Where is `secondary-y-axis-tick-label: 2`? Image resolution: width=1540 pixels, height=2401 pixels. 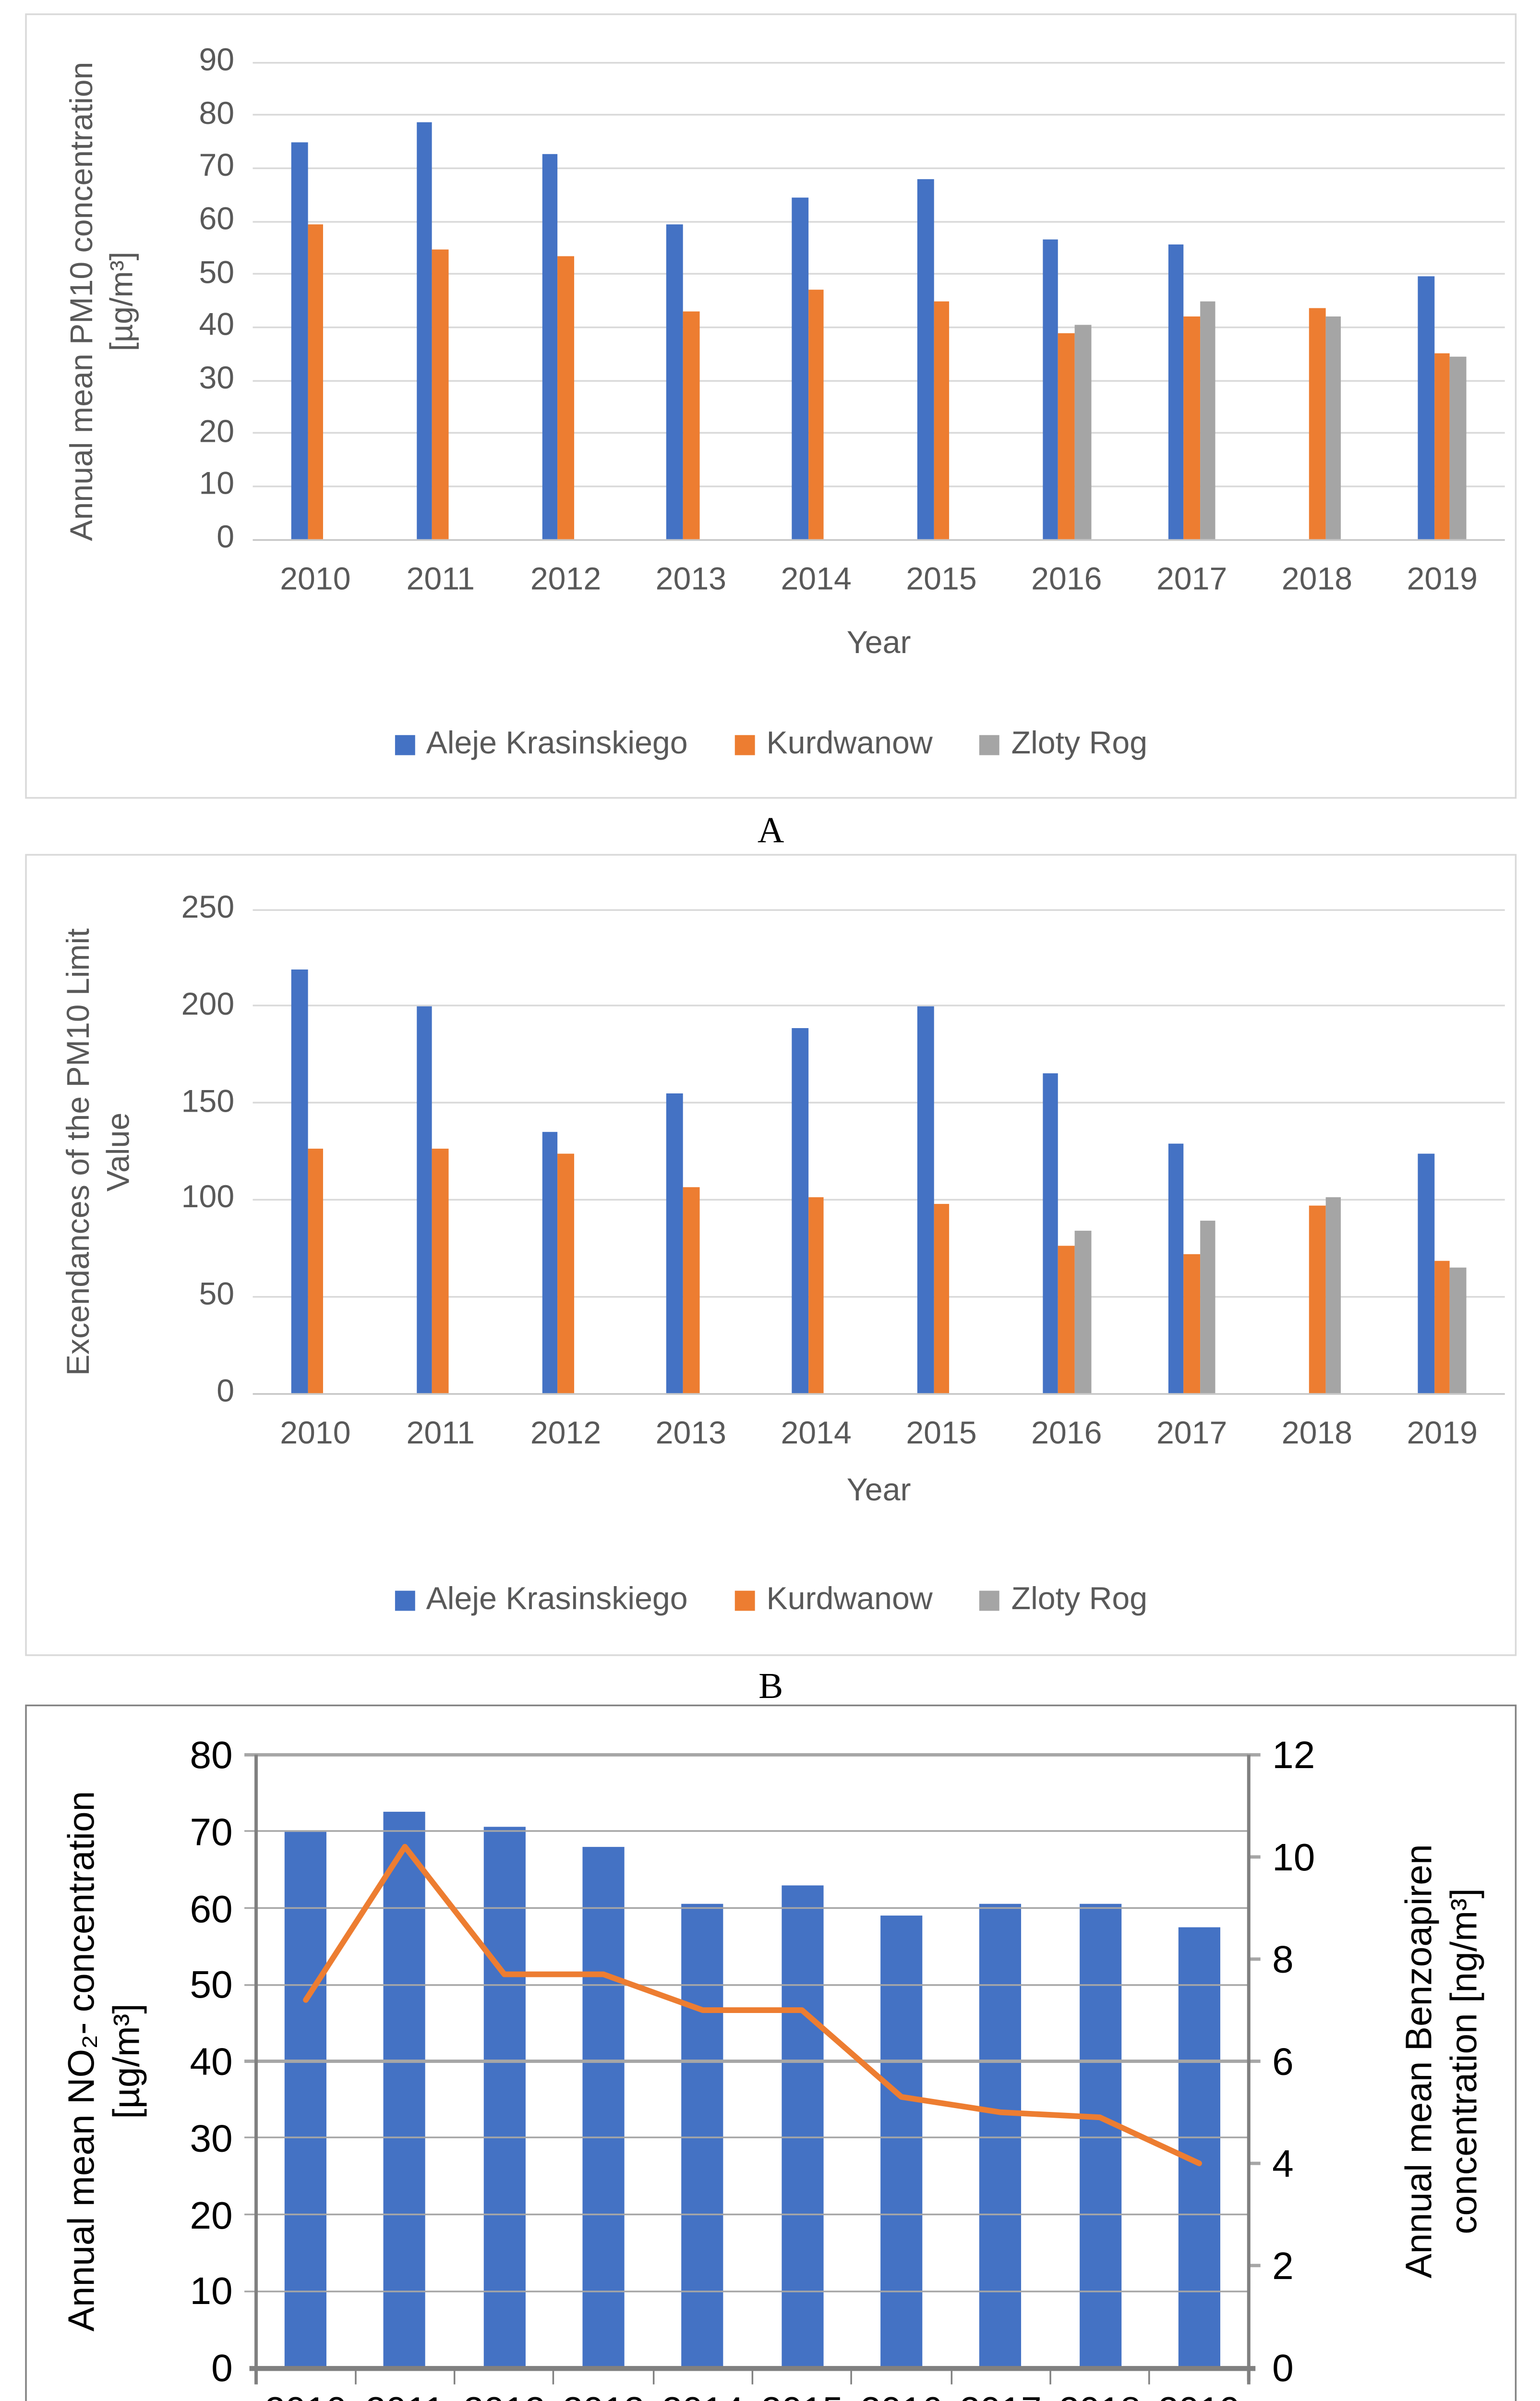 secondary-y-axis-tick-label: 2 is located at coordinates (1283, 2266).